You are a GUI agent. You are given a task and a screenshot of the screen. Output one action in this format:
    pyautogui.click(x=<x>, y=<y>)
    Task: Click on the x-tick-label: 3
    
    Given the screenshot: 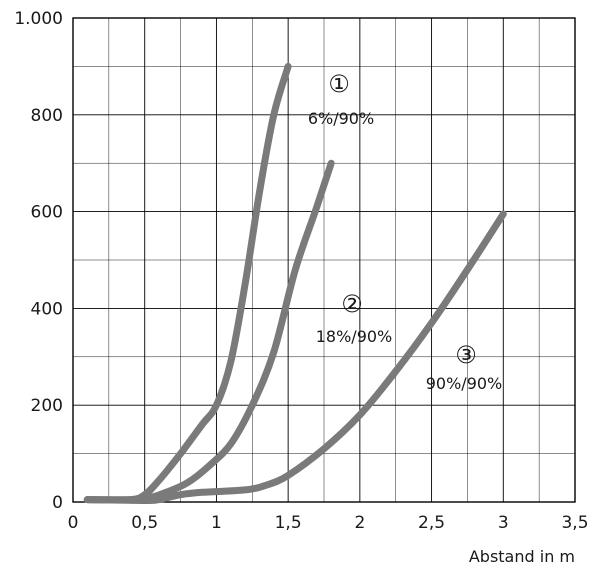 What is the action you would take?
    pyautogui.click(x=503, y=523)
    